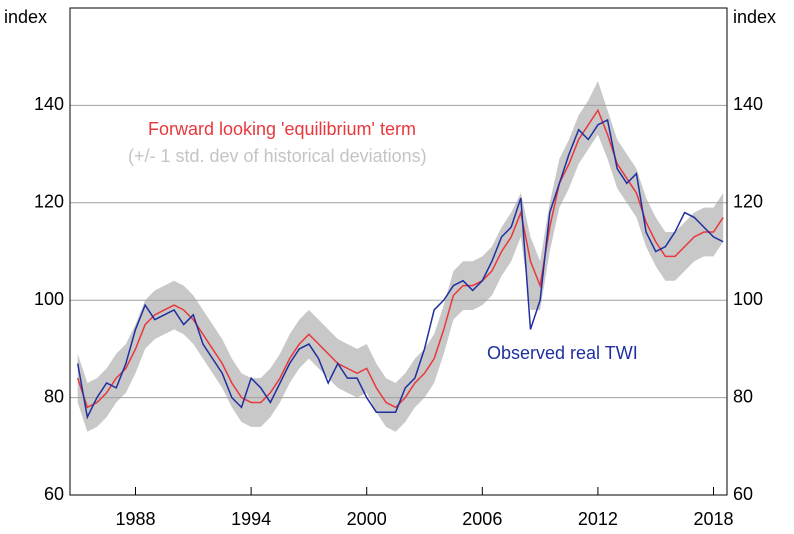 This screenshot has width=794, height=534. Describe the element at coordinates (251, 519) in the screenshot. I see `x-tick-label: 1994` at that location.